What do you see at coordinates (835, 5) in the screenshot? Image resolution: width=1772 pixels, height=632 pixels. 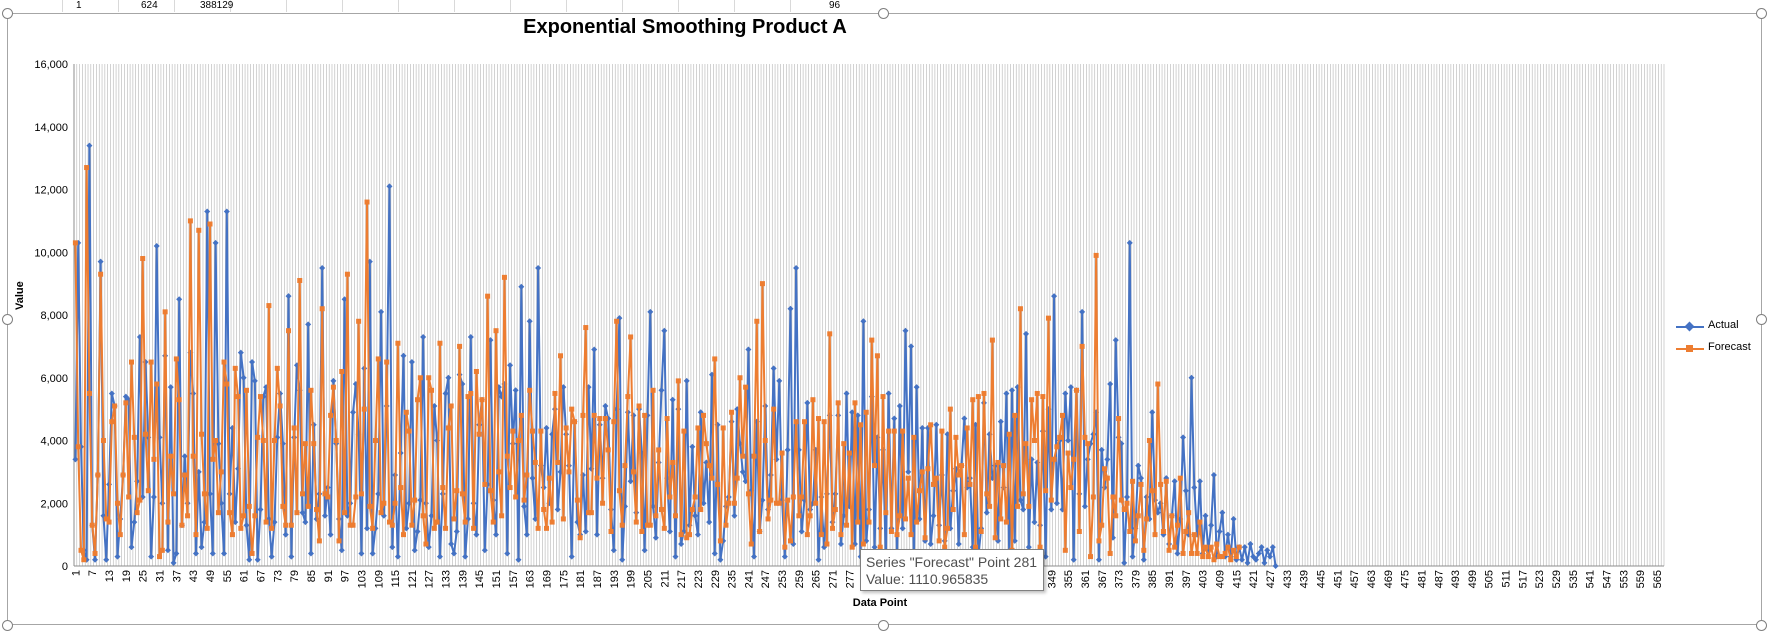 I see `cell-value: 96` at bounding box center [835, 5].